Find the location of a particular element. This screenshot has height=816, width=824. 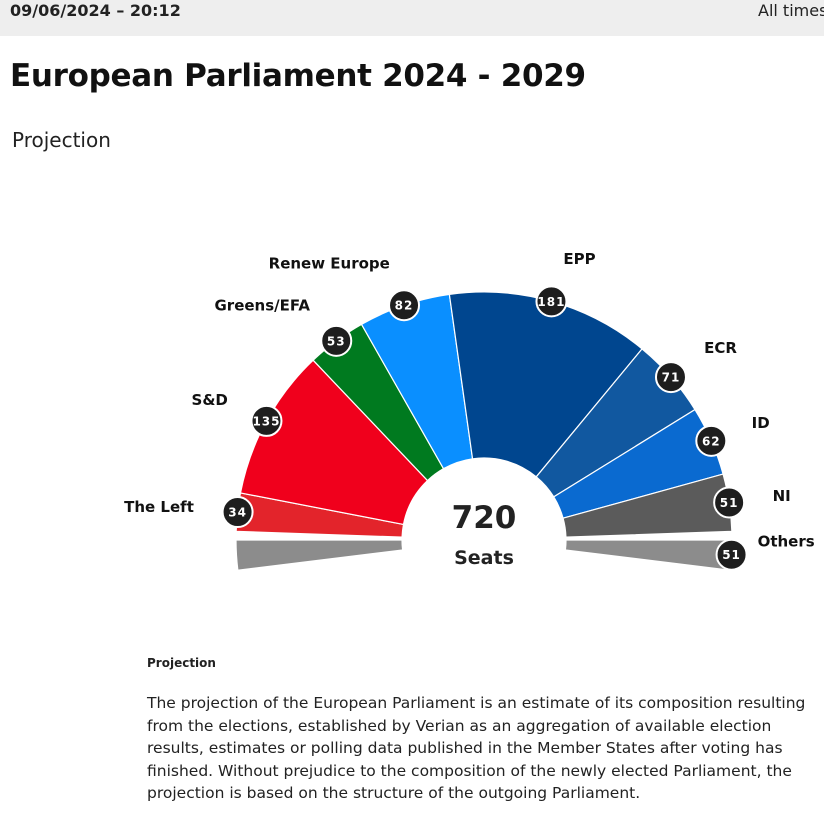

ni-label: NI is located at coordinates (782, 496).